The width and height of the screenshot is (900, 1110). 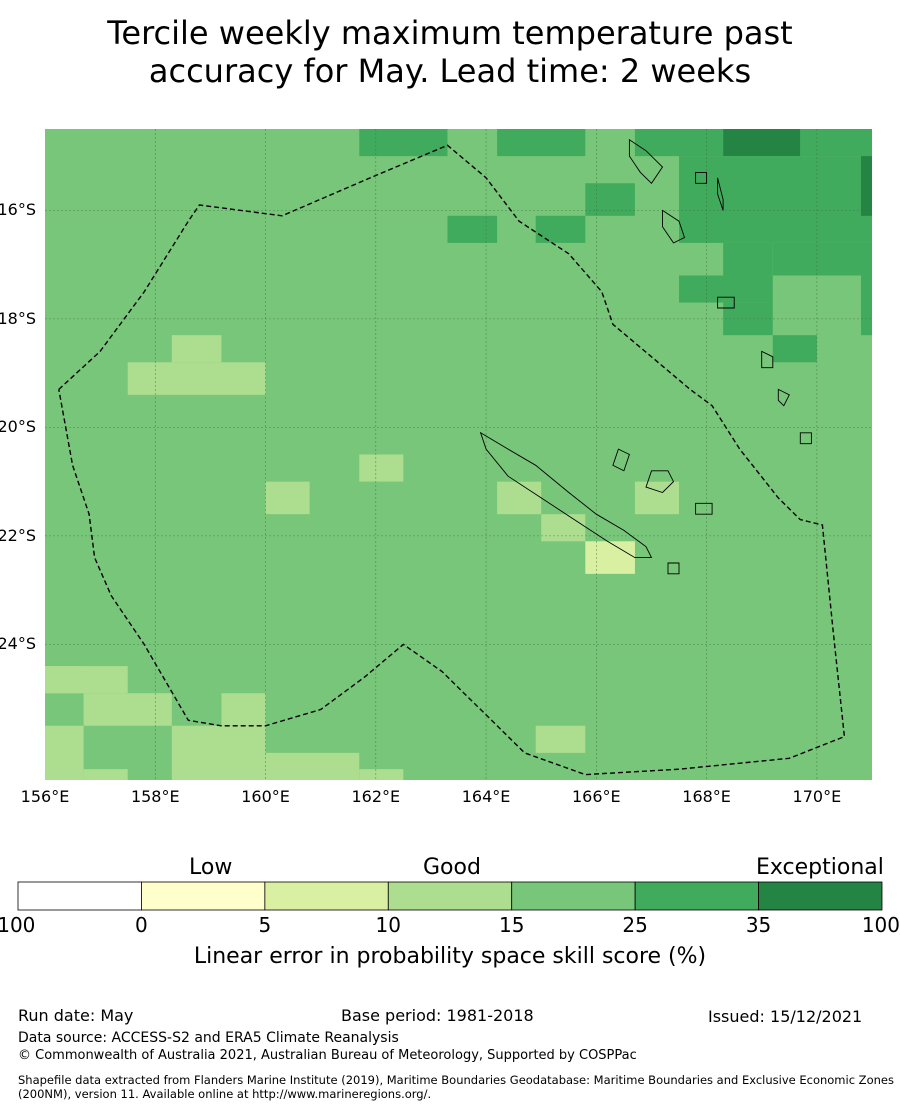 What do you see at coordinates (646, 161) in the screenshot?
I see `island-espiritu-santo` at bounding box center [646, 161].